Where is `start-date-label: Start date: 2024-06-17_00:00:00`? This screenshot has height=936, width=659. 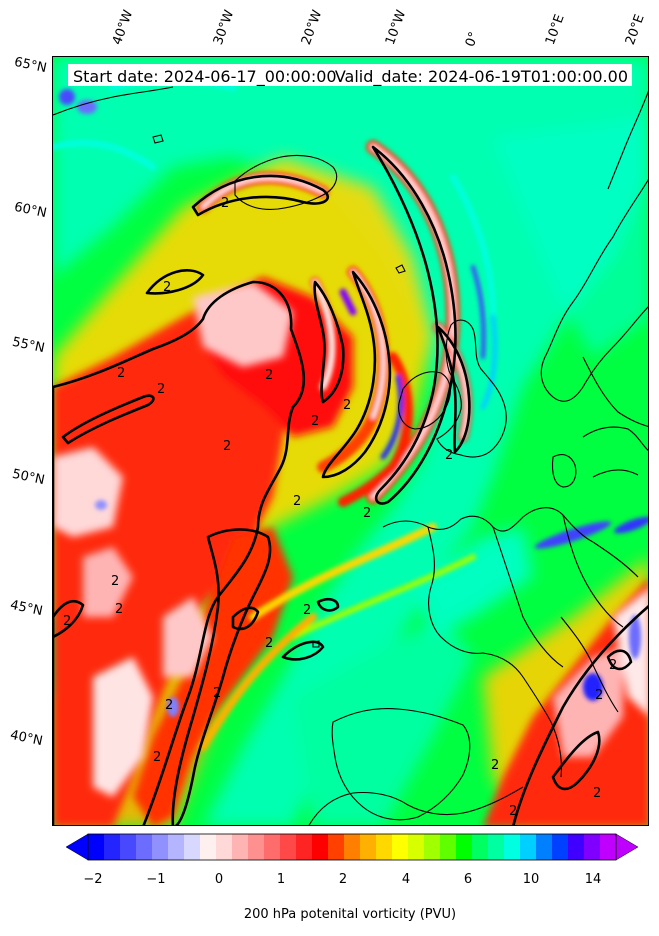 start-date-label: Start date: 2024-06-17_00:00:00 is located at coordinates (205, 76).